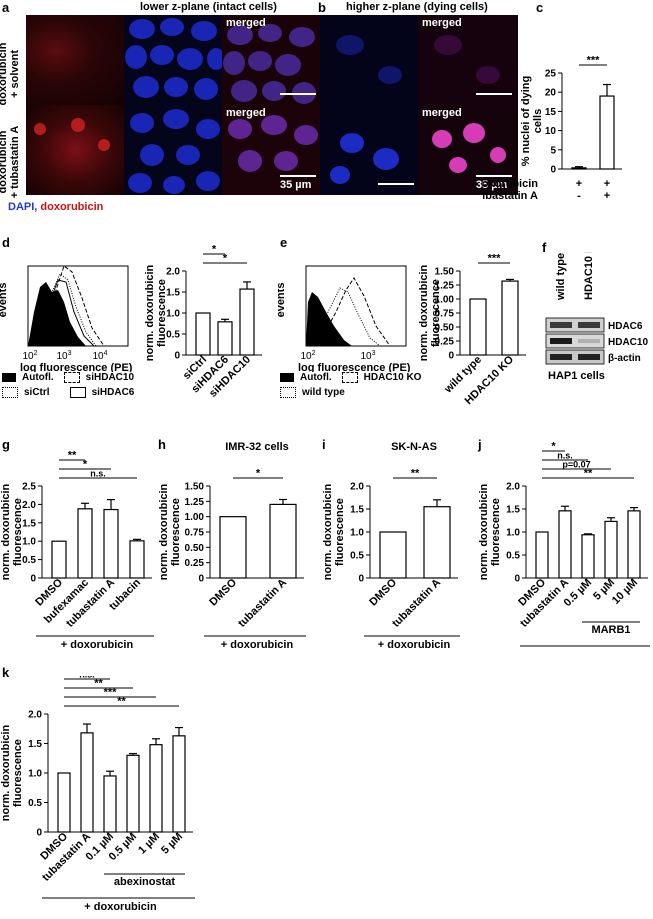 The height and width of the screenshot is (919, 653). I want to click on micrograph-solvent-dapi-high, so click(370, 60).